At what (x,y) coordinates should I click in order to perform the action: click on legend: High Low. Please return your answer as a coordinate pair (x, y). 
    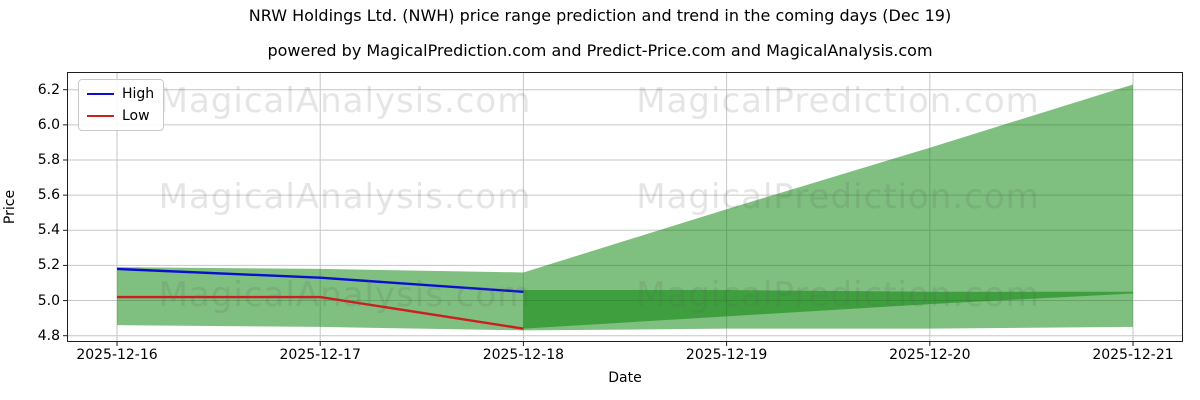
    Looking at the image, I should click on (121, 105).